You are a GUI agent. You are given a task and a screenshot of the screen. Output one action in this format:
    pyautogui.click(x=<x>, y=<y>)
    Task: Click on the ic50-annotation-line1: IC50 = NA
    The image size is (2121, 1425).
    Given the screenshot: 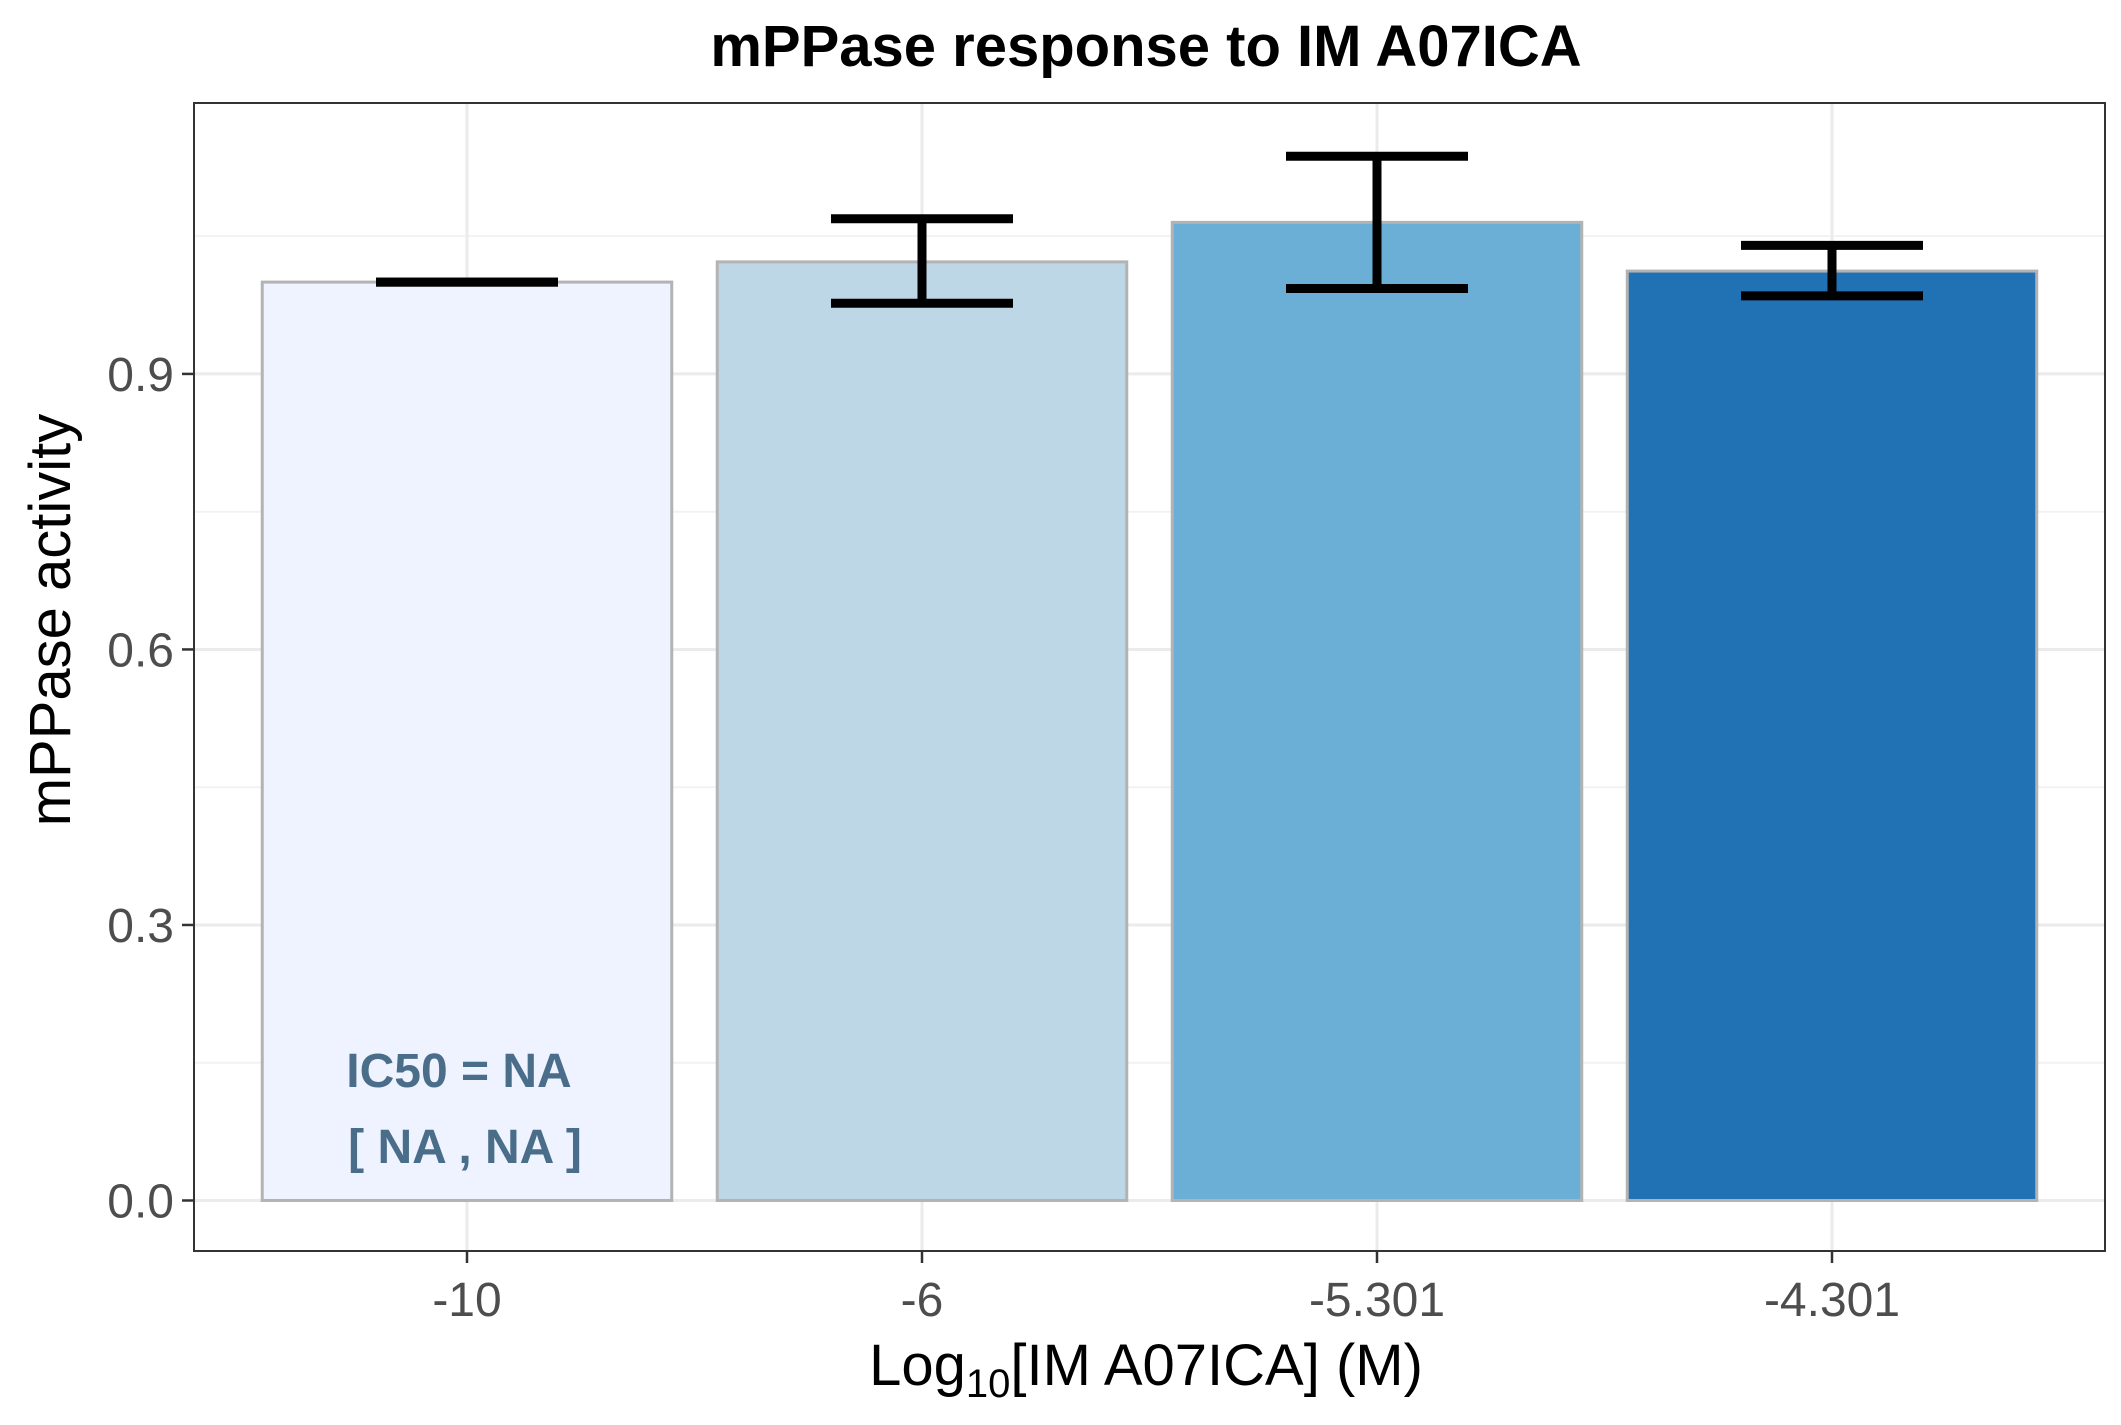 What is the action you would take?
    pyautogui.click(x=458, y=1071)
    